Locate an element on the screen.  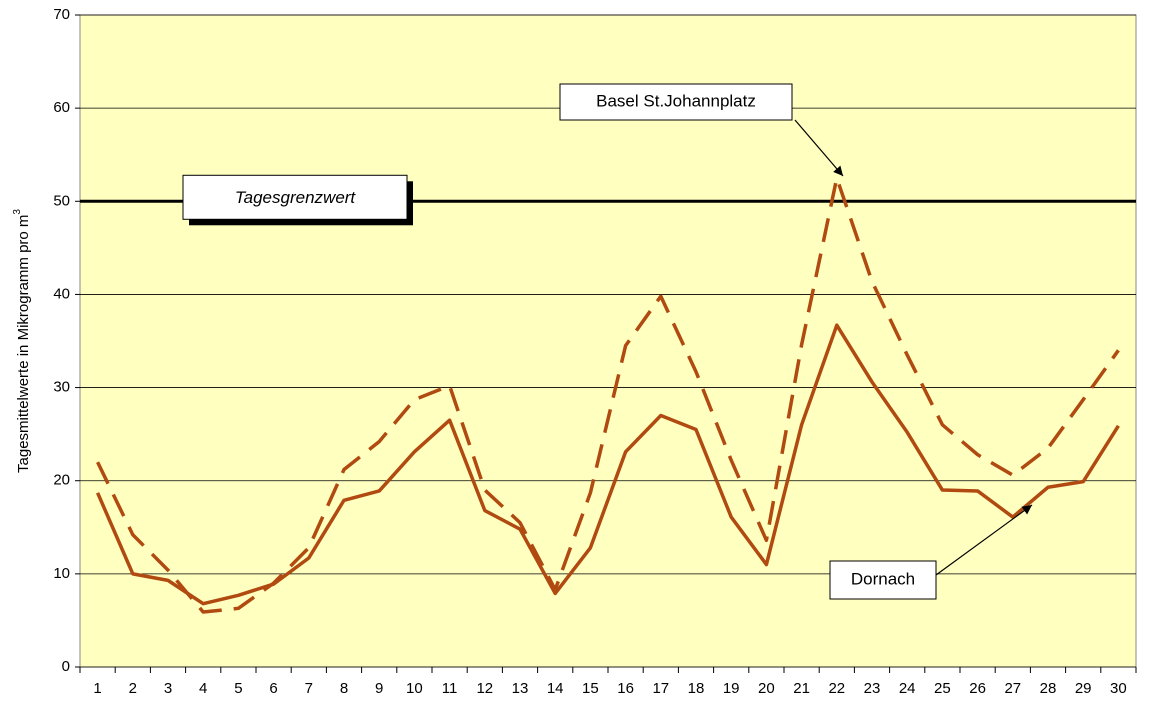
y-tick-label: 60 is located at coordinates (61, 107).